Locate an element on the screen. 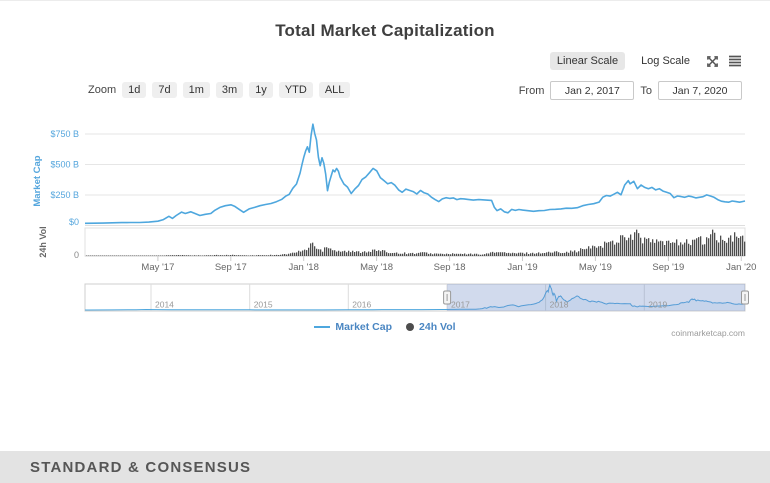  svg-text: May '17 is located at coordinates (157, 267).